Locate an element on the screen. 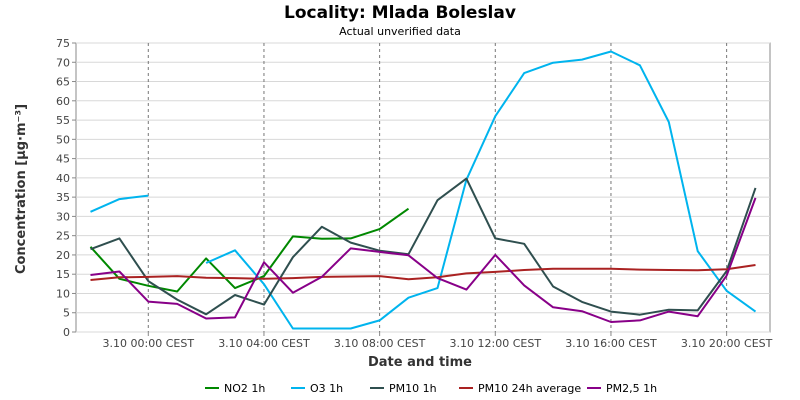  y-tick-label: 55 is located at coordinates (63, 120).